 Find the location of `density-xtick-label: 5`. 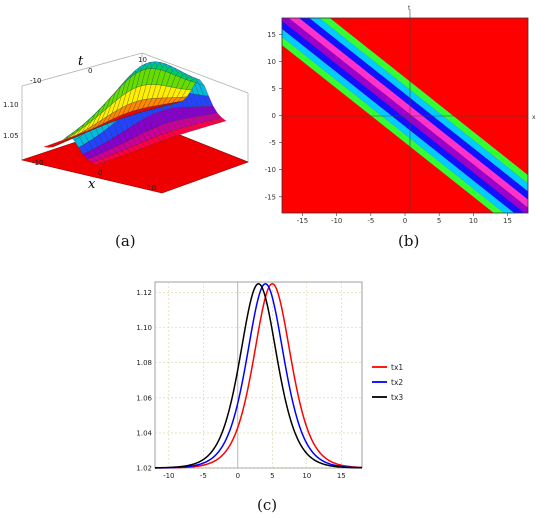

density-xtick-label: 5 is located at coordinates (439, 221).